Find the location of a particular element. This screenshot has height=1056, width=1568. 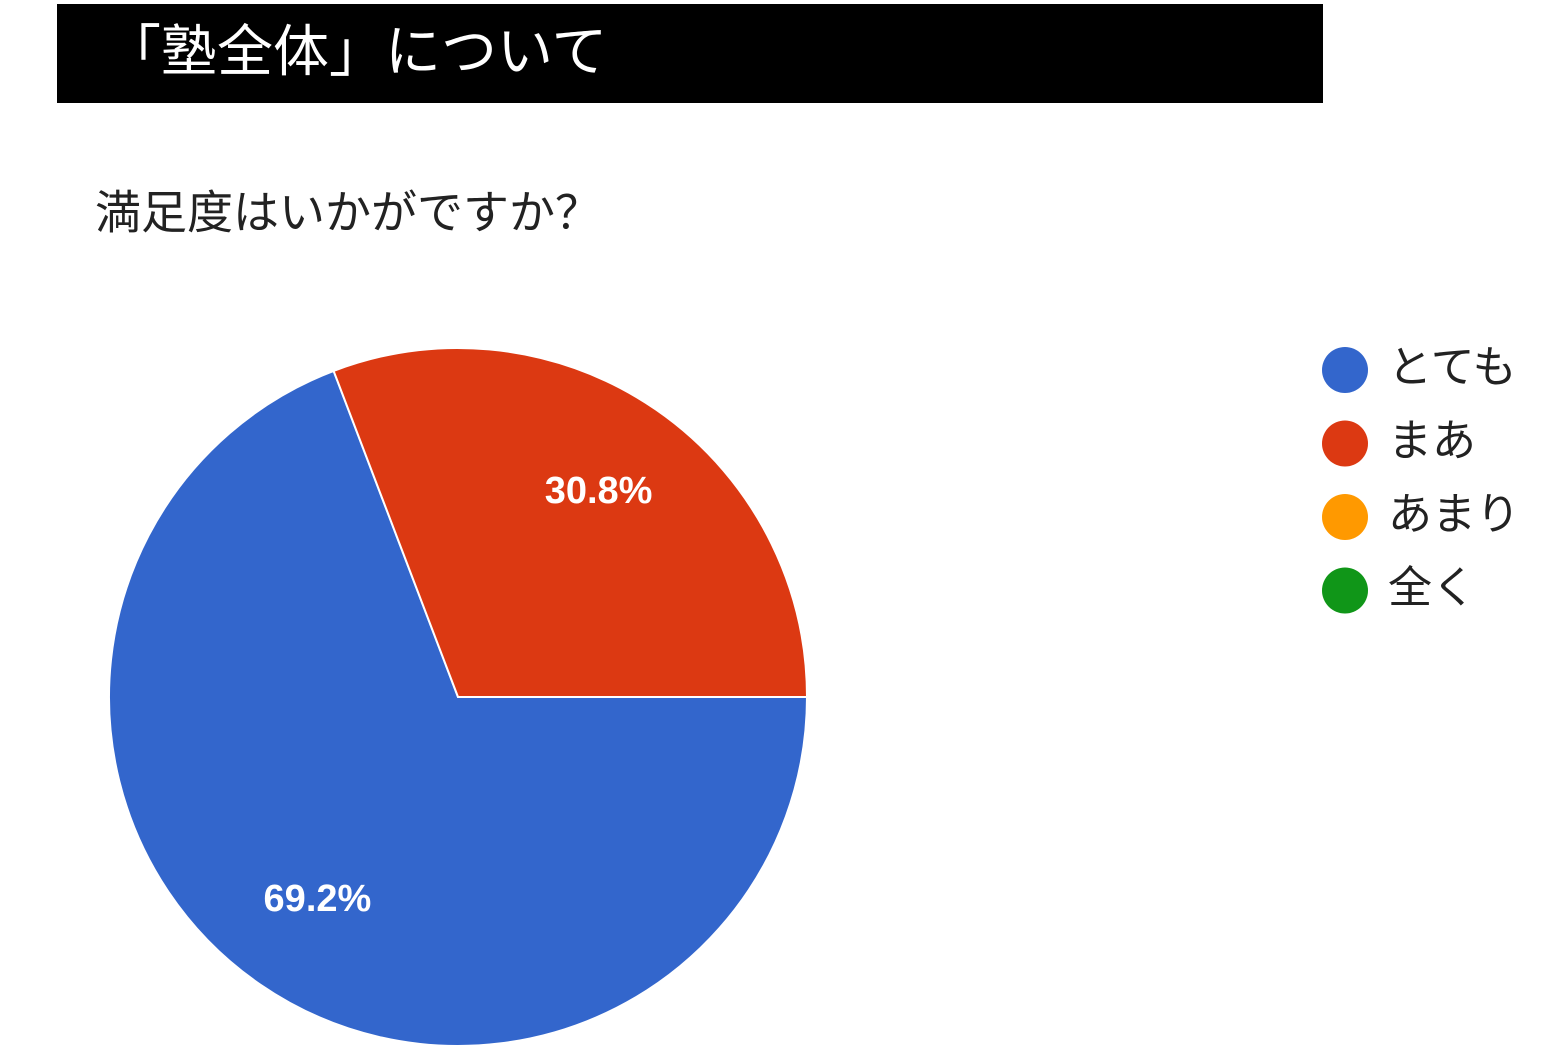

data-label: 30.8% is located at coordinates (599, 491).